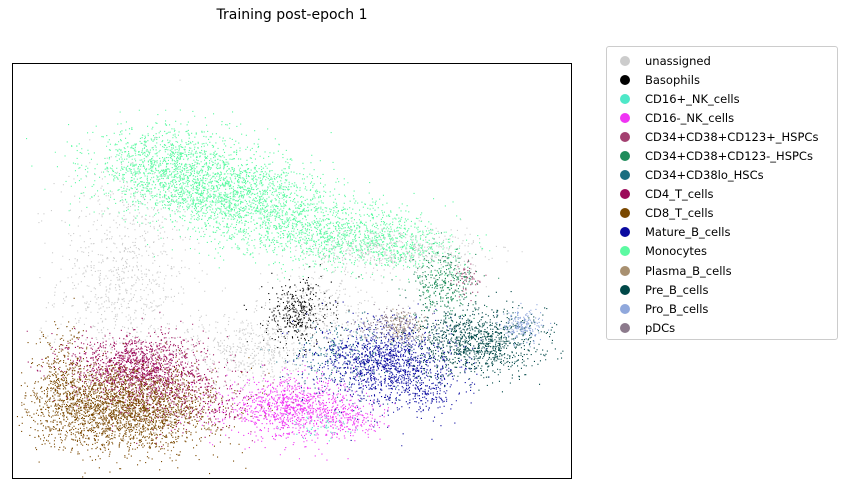  Describe the element at coordinates (672, 79) in the screenshot. I see `legend-label: Basophils` at that location.